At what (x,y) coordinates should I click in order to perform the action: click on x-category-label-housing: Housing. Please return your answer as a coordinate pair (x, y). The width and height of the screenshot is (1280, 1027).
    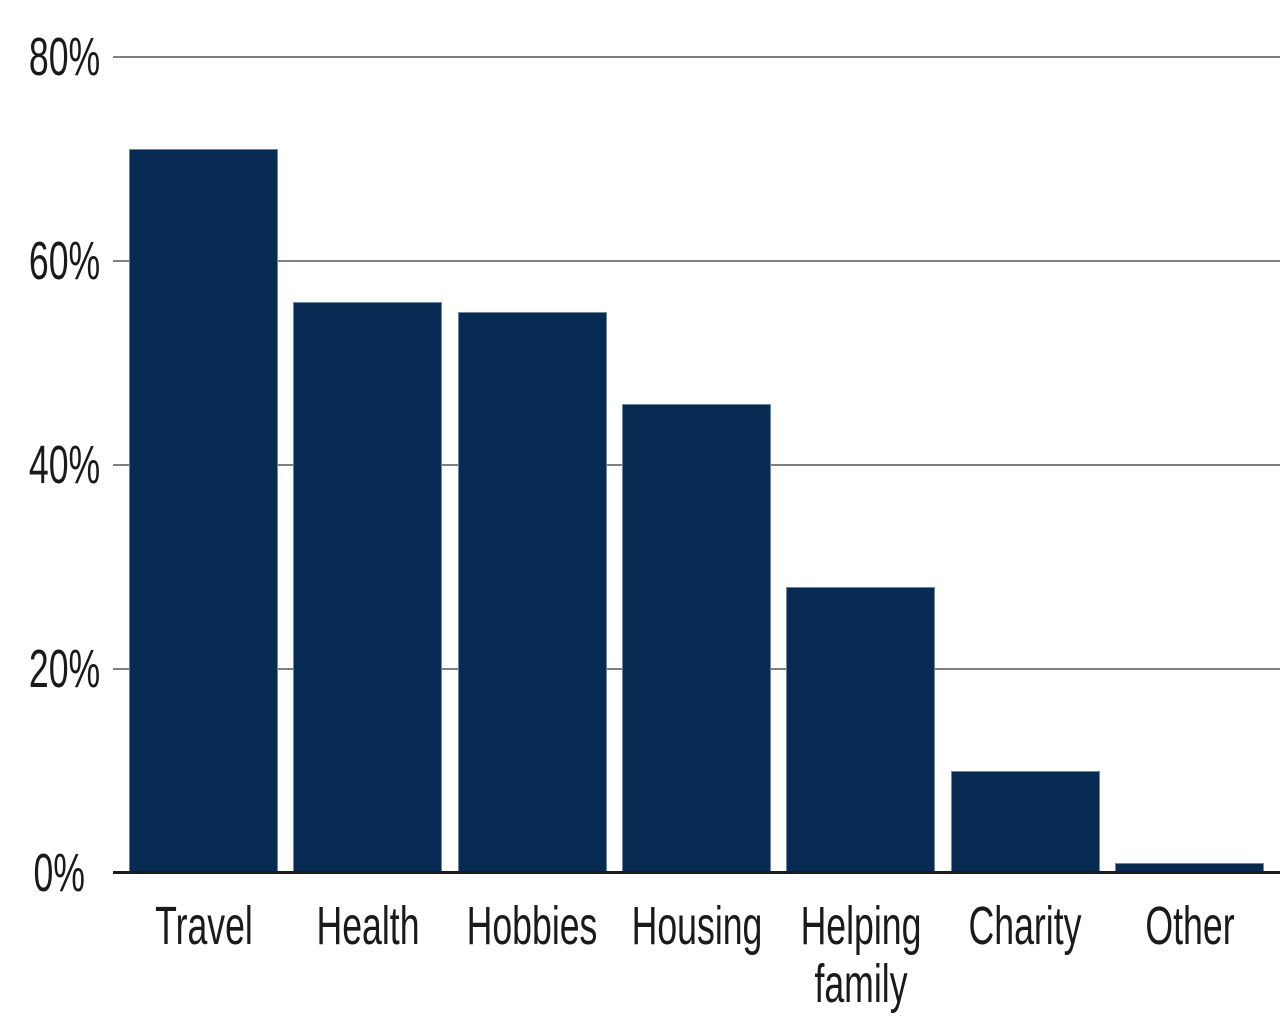
    Looking at the image, I should click on (697, 926).